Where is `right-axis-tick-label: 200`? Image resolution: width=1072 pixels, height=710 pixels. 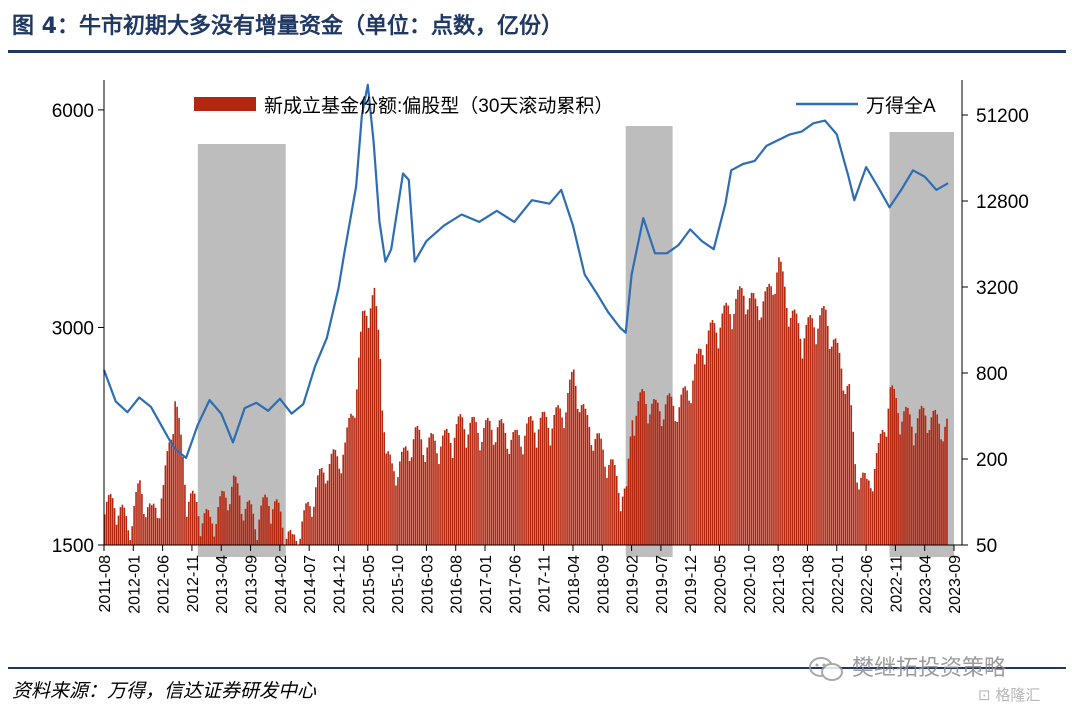 right-axis-tick-label: 200 is located at coordinates (992, 460).